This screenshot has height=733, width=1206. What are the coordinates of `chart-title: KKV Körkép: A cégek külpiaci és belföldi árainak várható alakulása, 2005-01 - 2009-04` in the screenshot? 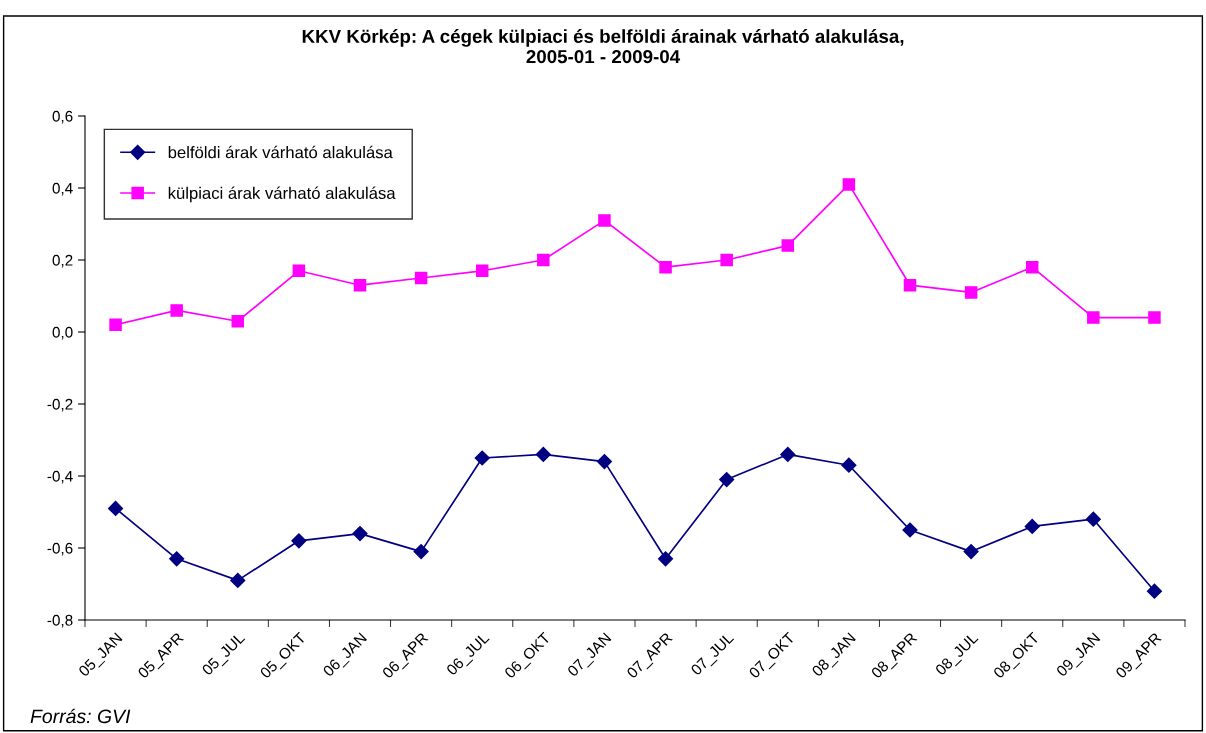 It's located at (603, 46).